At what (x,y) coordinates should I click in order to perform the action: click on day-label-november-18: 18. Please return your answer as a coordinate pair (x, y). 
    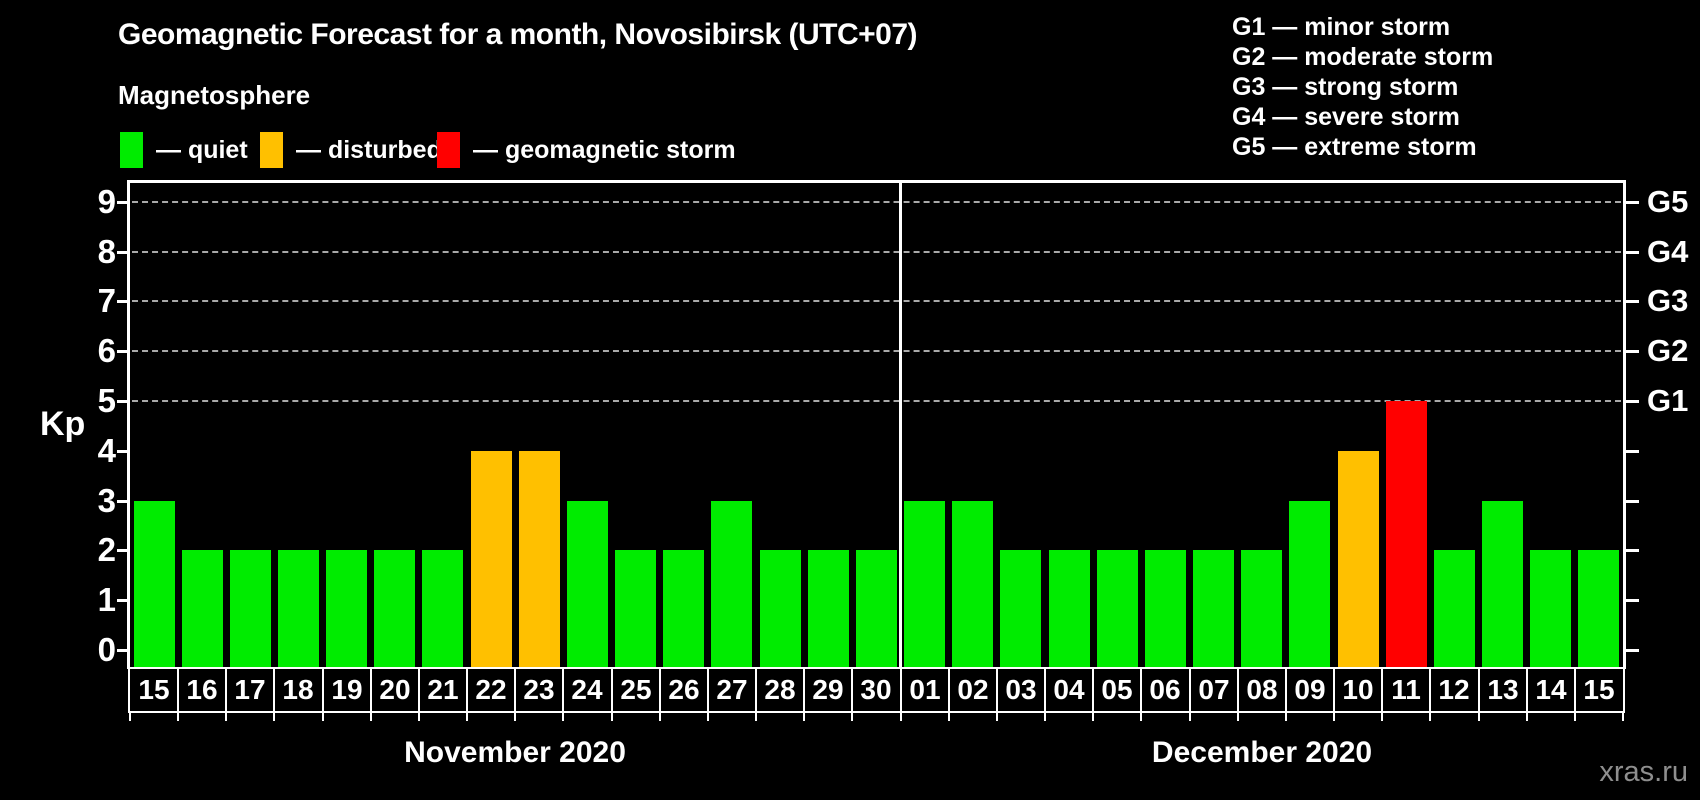
    Looking at the image, I should click on (298, 689).